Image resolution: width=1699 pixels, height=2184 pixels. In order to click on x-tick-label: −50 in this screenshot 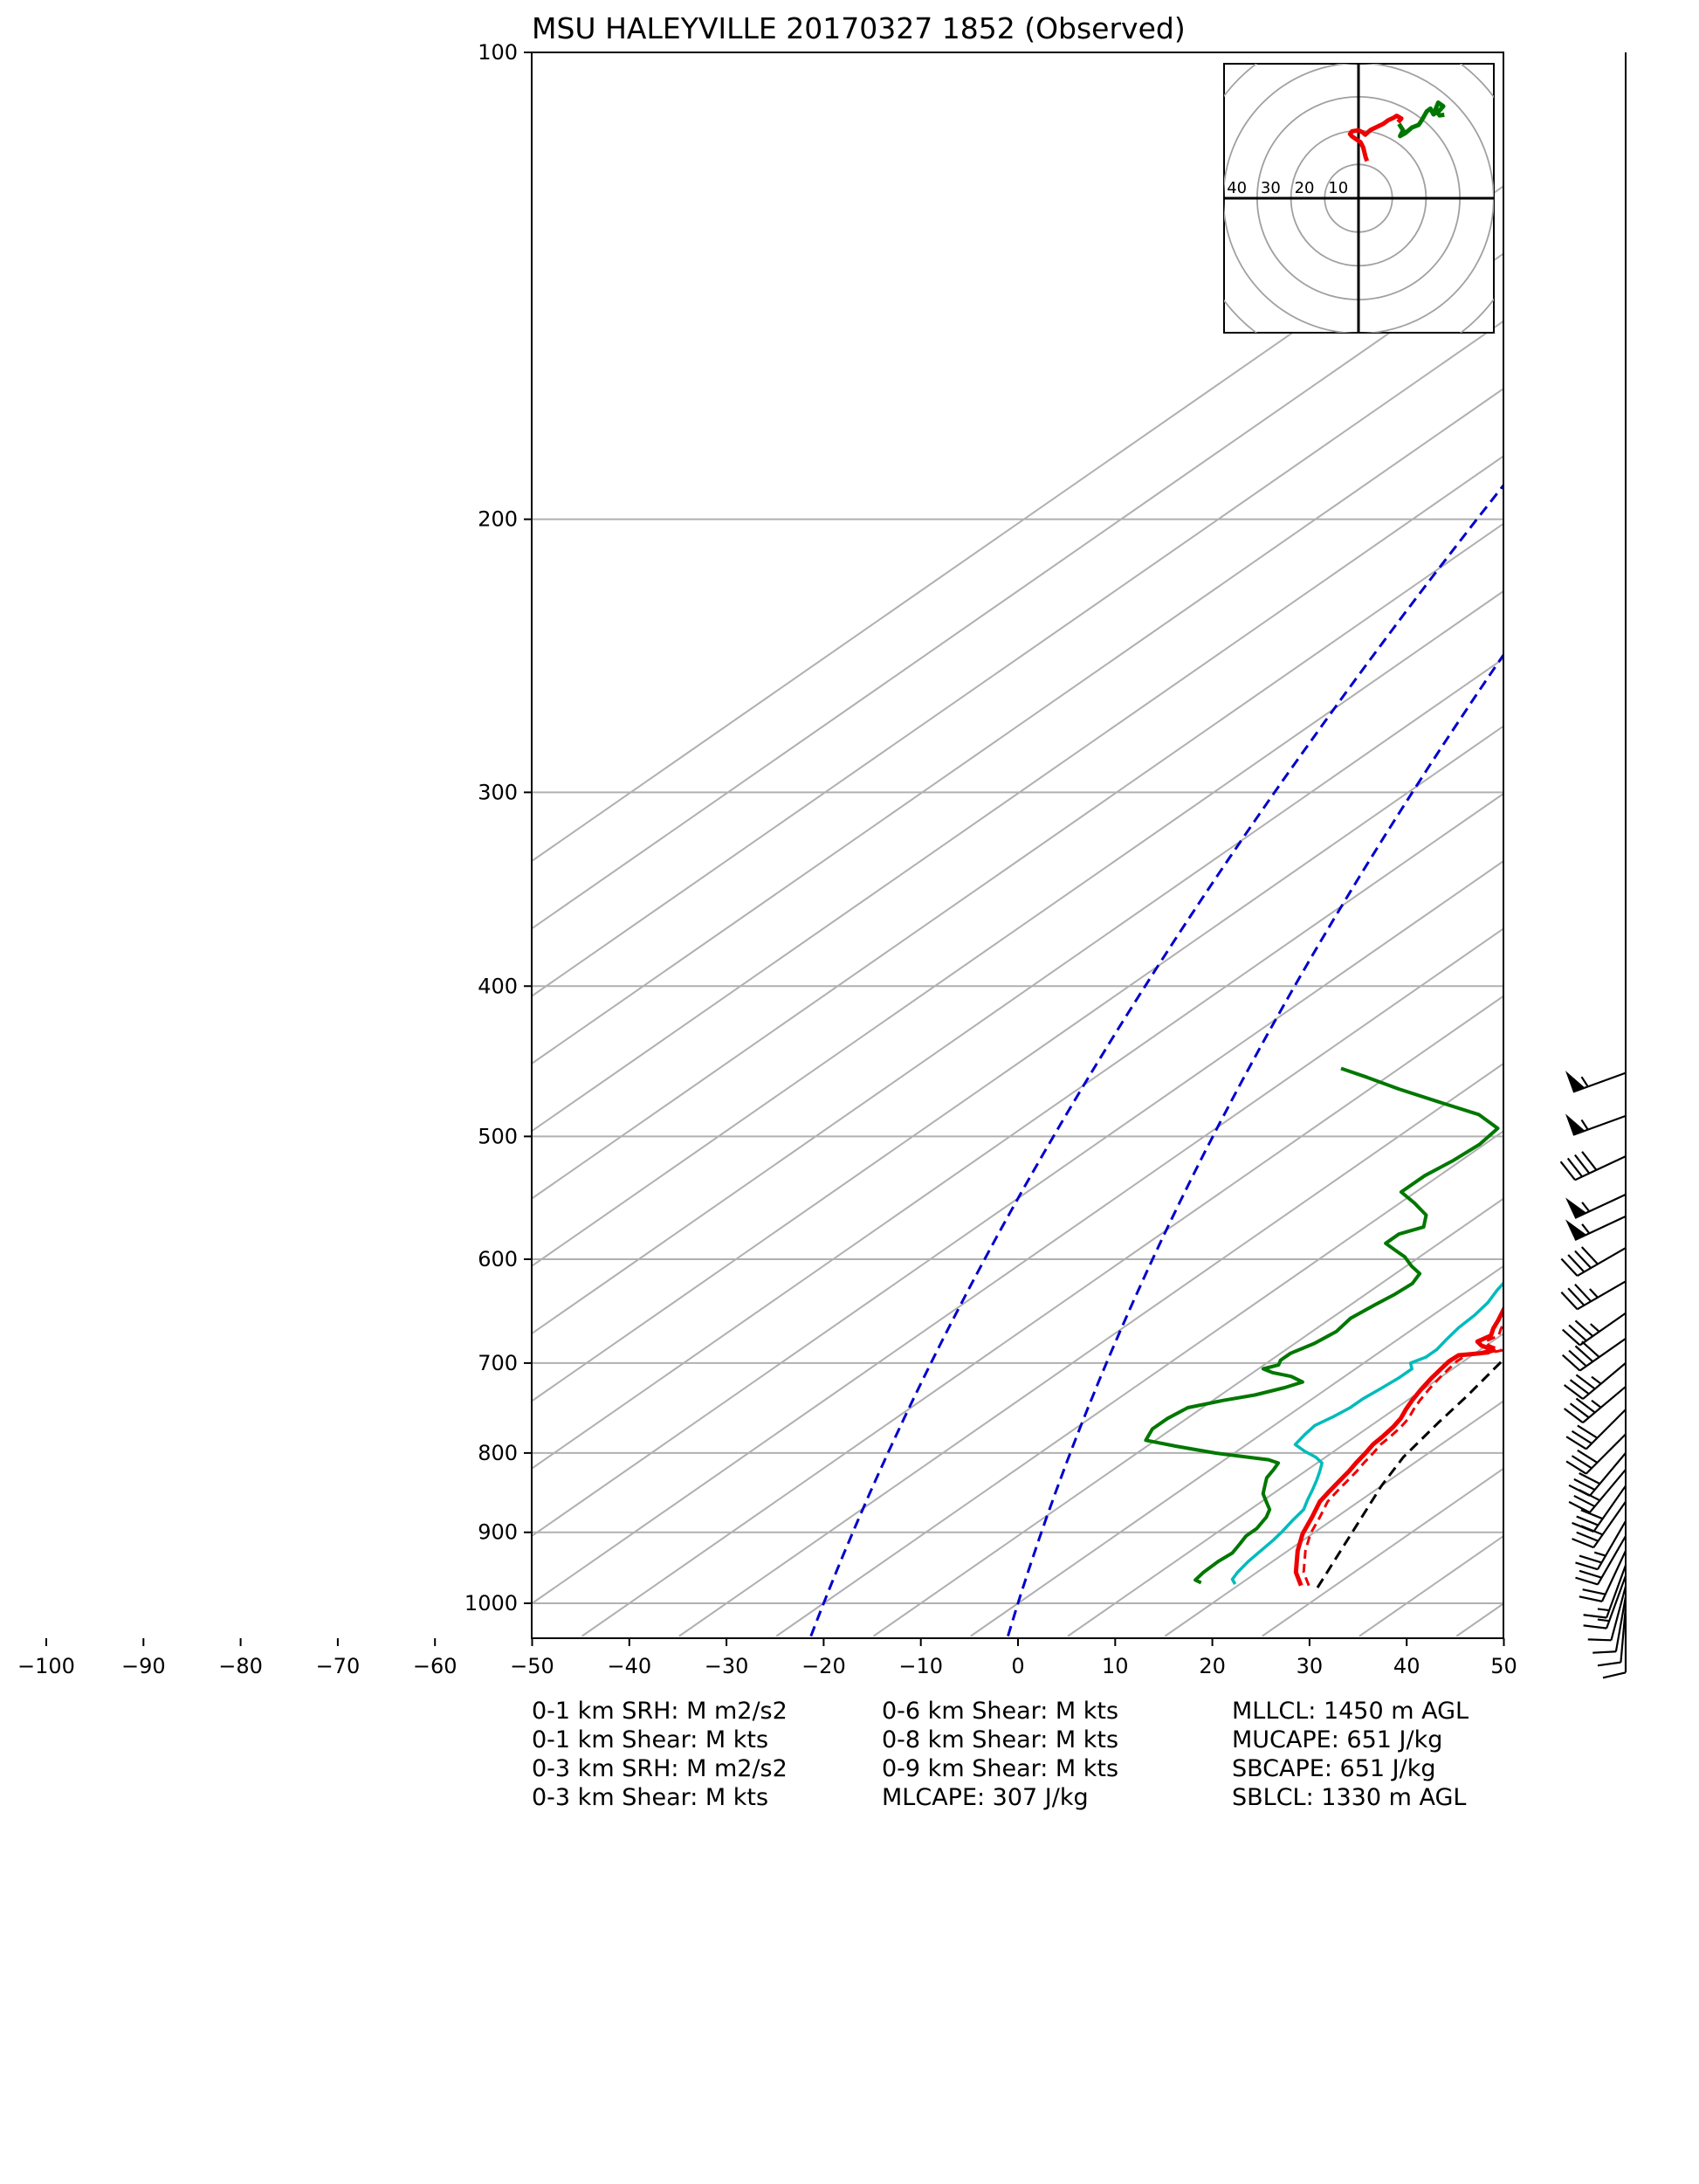, I will do `click(532, 1666)`.